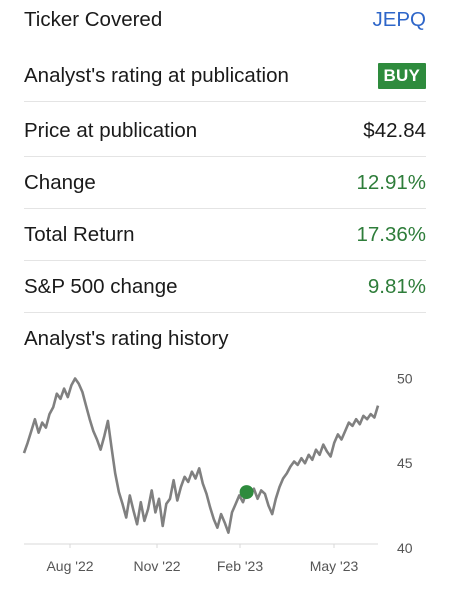  I want to click on y-tick-label: 50, so click(405, 379).